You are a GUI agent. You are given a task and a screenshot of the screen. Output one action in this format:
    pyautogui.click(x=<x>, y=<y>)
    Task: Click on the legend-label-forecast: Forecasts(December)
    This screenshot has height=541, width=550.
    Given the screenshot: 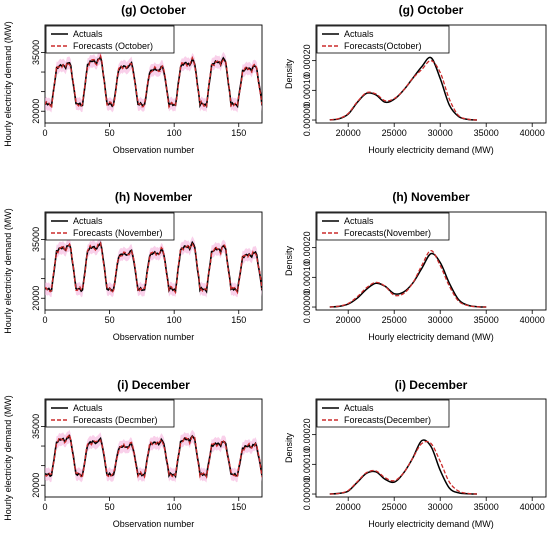 What is the action you would take?
    pyautogui.click(x=387, y=420)
    